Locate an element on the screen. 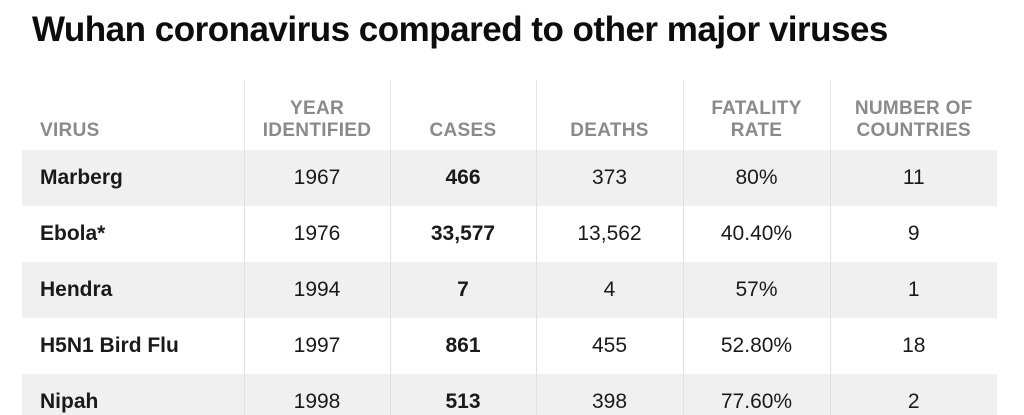 Image resolution: width=1024 pixels, height=415 pixels. cell-countries: 1 is located at coordinates (913, 290).